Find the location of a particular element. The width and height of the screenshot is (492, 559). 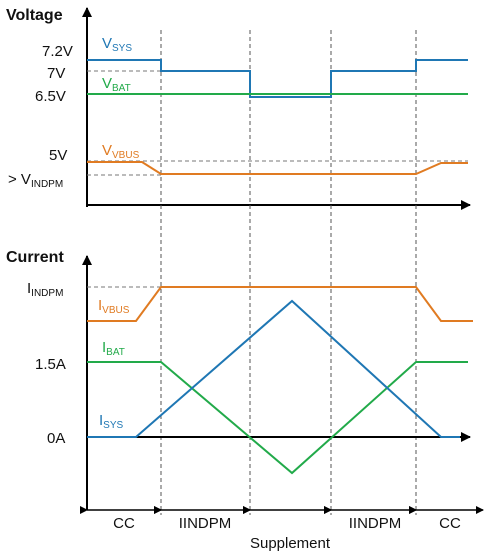

phase-label-iindpm-2: IINDPM is located at coordinates (375, 523).